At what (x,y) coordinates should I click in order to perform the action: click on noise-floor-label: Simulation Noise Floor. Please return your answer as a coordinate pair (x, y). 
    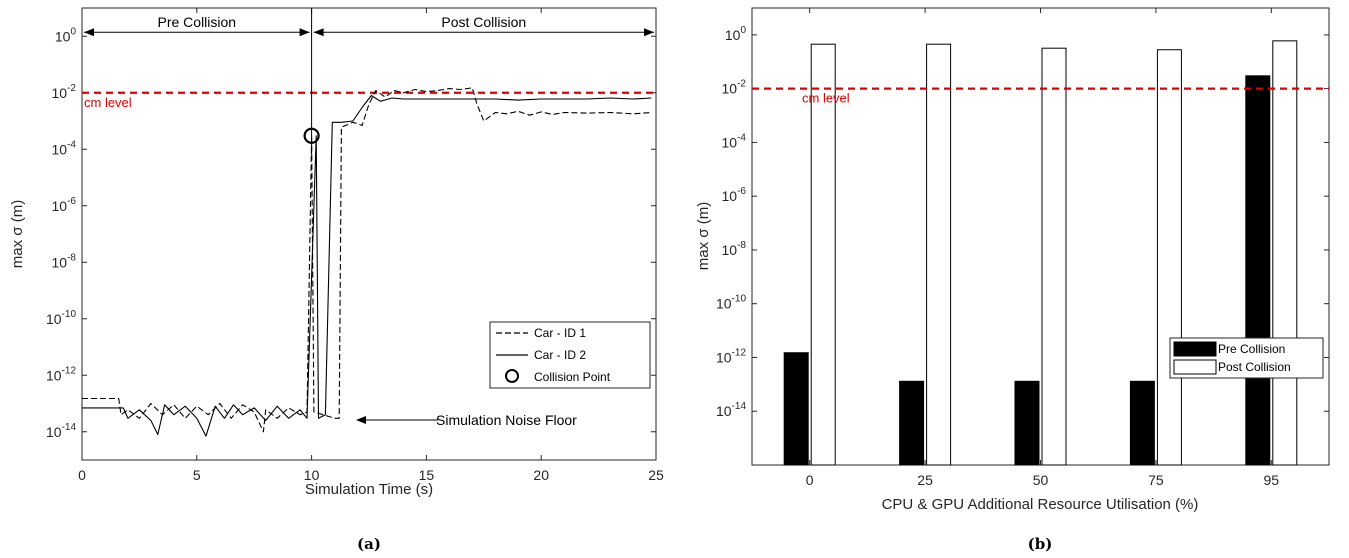
    Looking at the image, I should click on (506, 420).